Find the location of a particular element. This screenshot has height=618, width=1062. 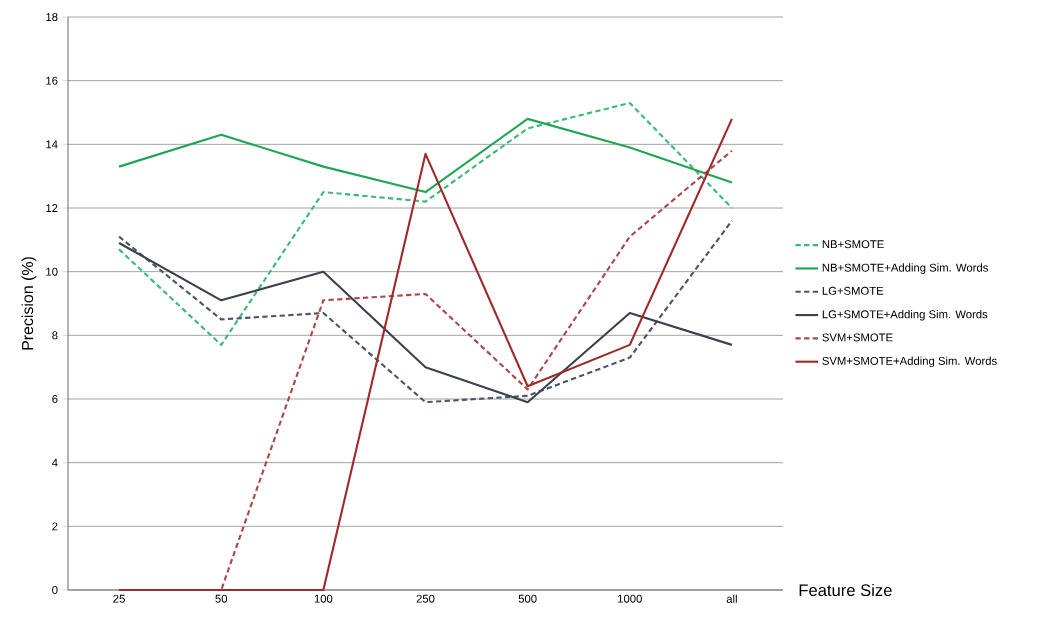

x-tick-label: 100 is located at coordinates (323, 598).